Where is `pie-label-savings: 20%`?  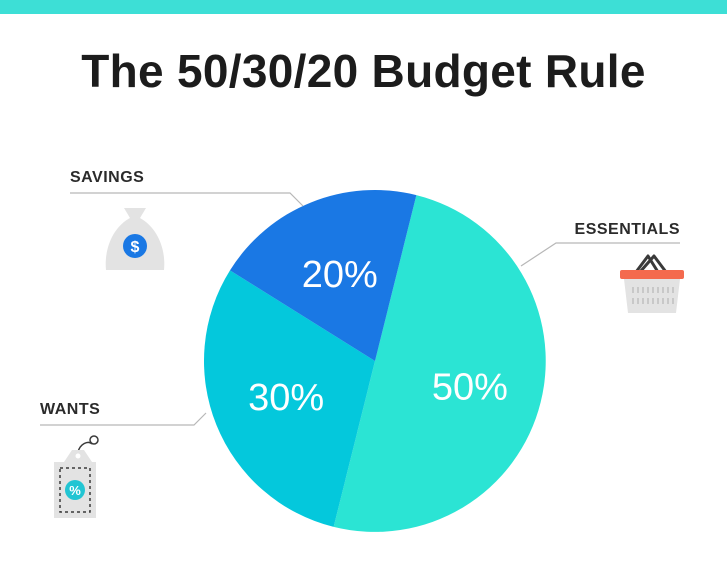 pie-label-savings: 20% is located at coordinates (340, 275).